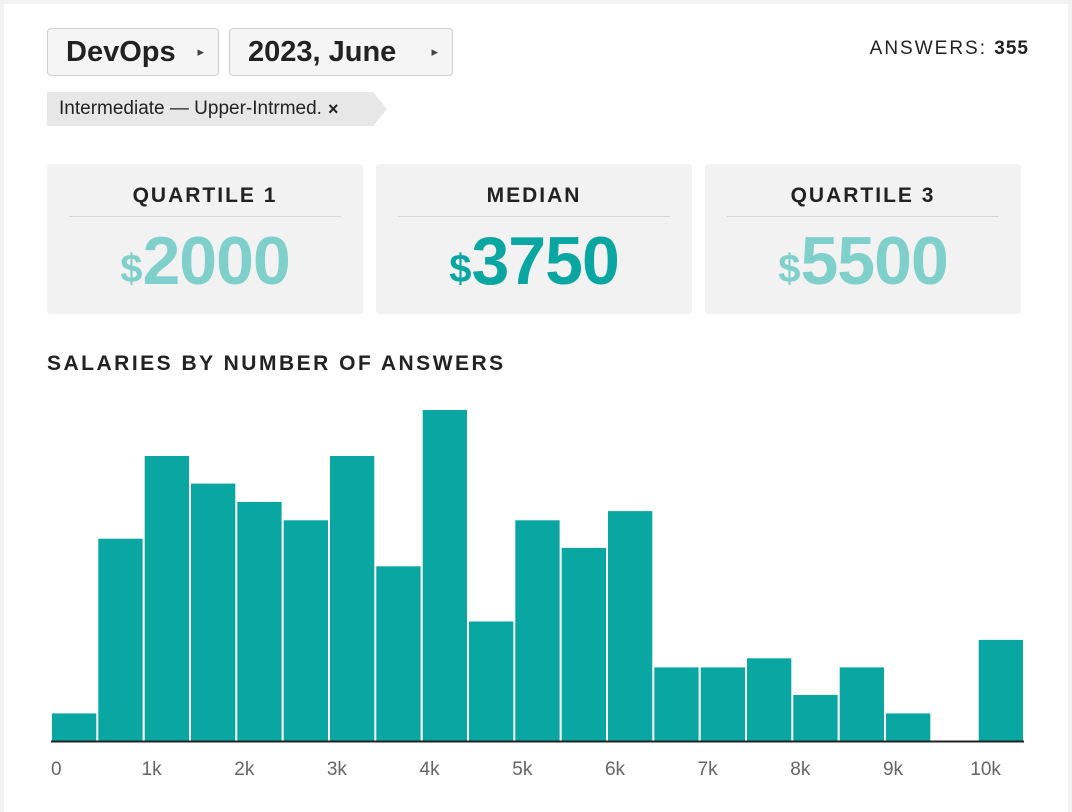 This screenshot has height=812, width=1072. I want to click on answers-label: ANSWERS:, so click(928, 48).